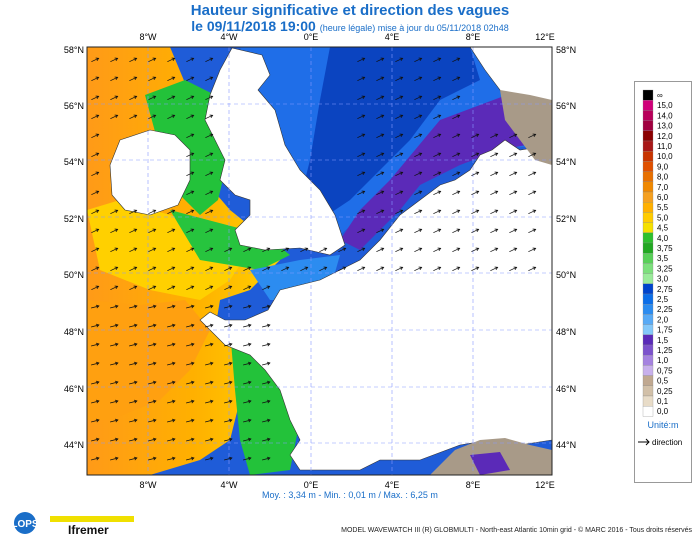 This screenshot has height=539, width=700. Describe the element at coordinates (663, 187) in the screenshot. I see `legend-value: 7,0` at that location.